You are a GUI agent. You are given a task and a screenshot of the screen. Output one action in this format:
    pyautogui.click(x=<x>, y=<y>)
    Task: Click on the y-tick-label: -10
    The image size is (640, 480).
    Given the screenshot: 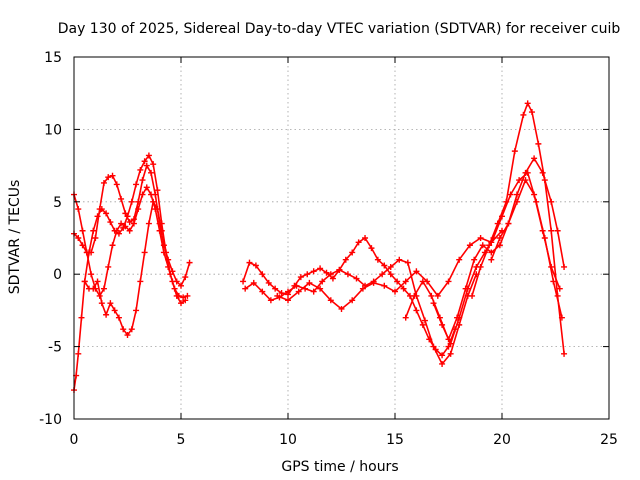 What is the action you would take?
    pyautogui.click(x=50, y=420)
    